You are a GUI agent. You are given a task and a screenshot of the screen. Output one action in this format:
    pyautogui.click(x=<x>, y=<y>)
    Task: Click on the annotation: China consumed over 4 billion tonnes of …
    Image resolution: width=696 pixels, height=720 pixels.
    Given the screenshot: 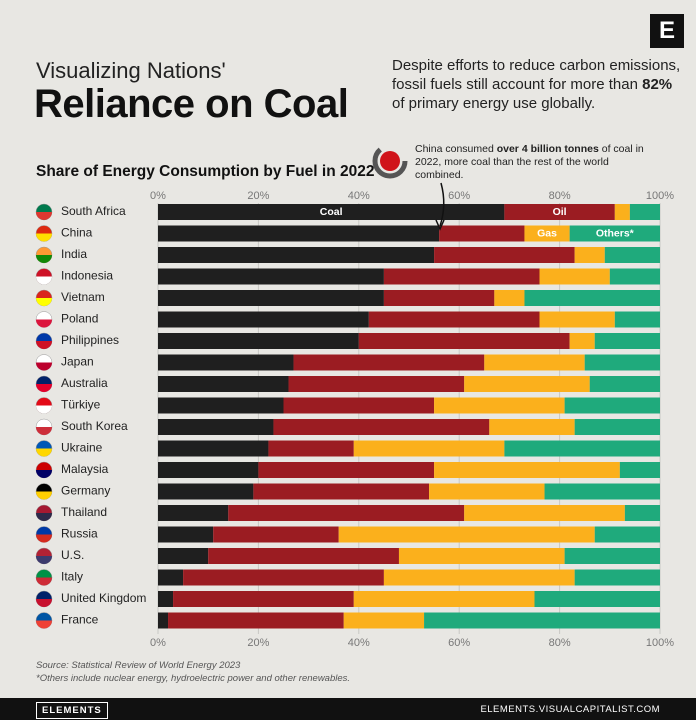 What is the action you would take?
    pyautogui.click(x=535, y=162)
    